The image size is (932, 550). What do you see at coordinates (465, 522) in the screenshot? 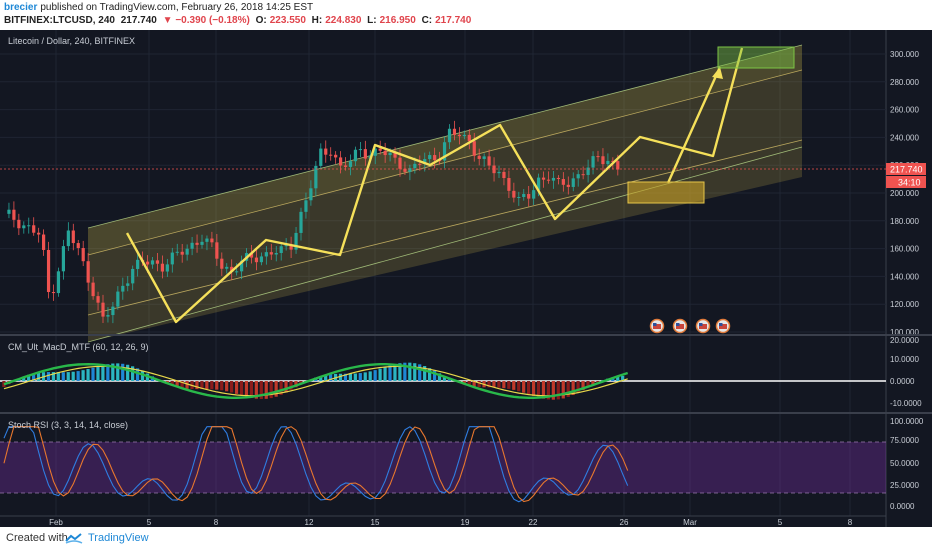
I see `time-tick-label: 19` at bounding box center [465, 522].